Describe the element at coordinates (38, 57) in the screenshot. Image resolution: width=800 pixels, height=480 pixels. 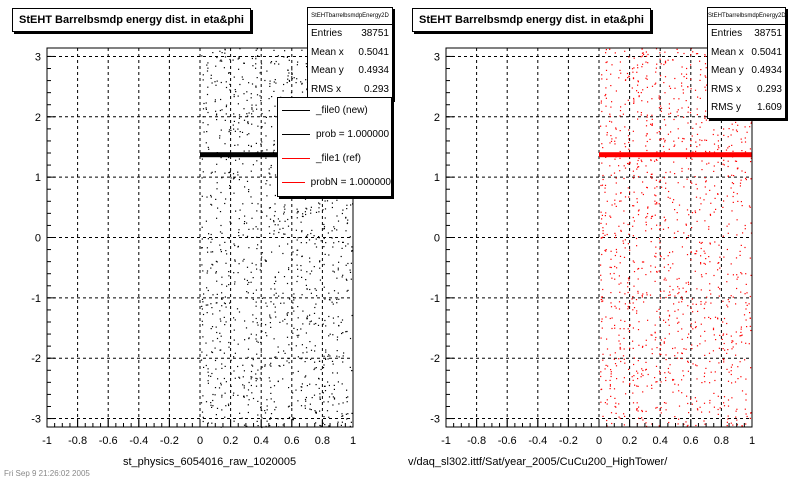
I see `y-tick-label: 3` at that location.